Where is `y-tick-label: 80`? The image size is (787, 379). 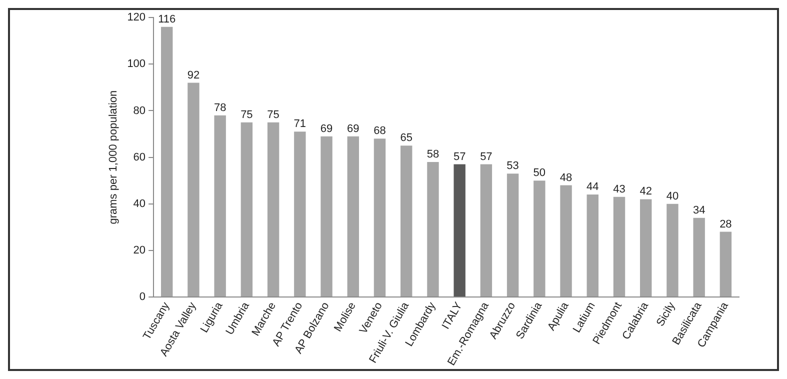 y-tick-label: 80 is located at coordinates (139, 110).